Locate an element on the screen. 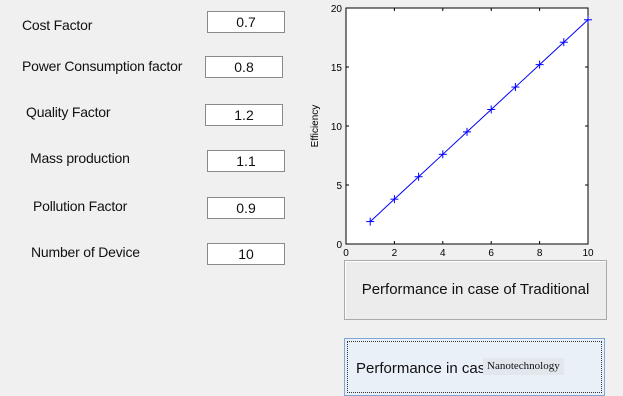 The width and height of the screenshot is (623, 396). y-tick-label: 0 is located at coordinates (339, 245).